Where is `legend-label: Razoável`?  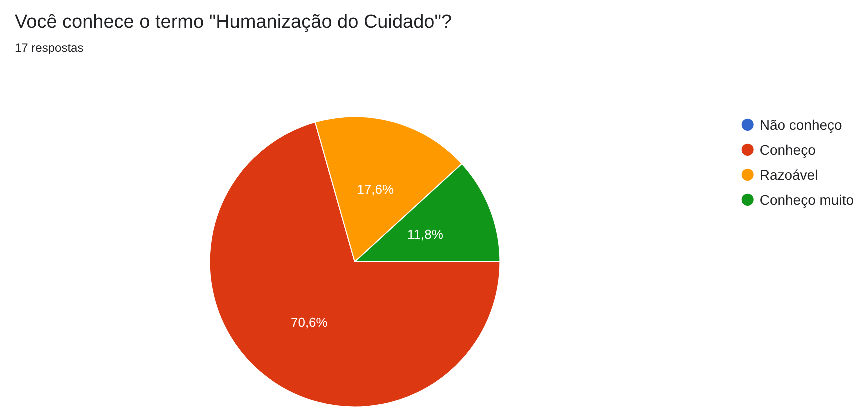
legend-label: Razoável is located at coordinates (789, 175).